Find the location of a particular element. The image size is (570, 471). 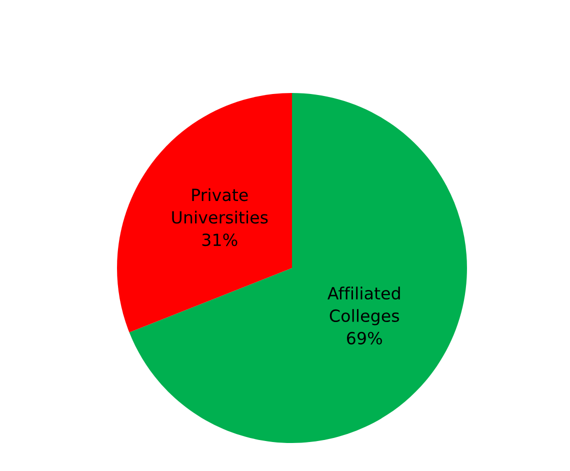

slice-label: Private Universities is located at coordinates (220, 206).